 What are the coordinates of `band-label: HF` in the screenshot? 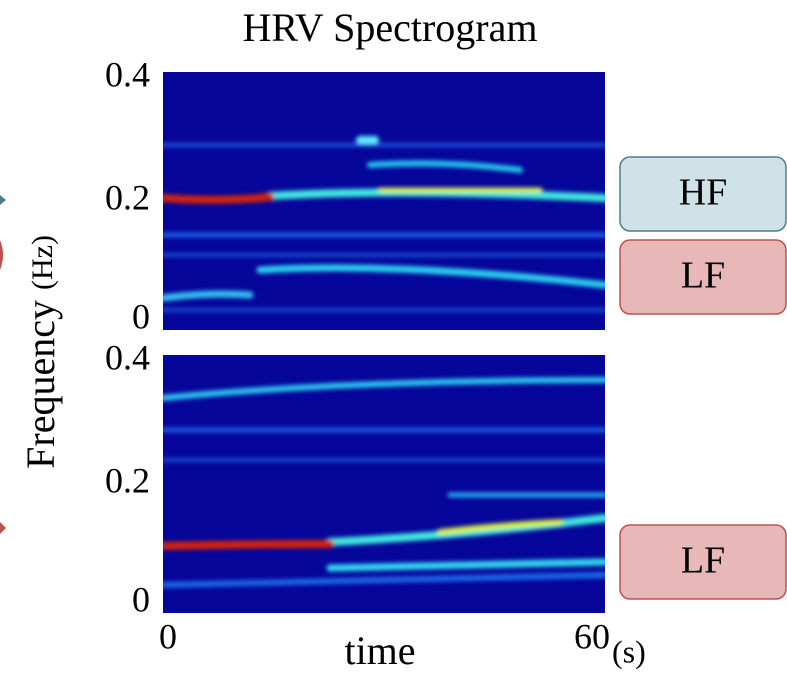 It's located at (703, 193).